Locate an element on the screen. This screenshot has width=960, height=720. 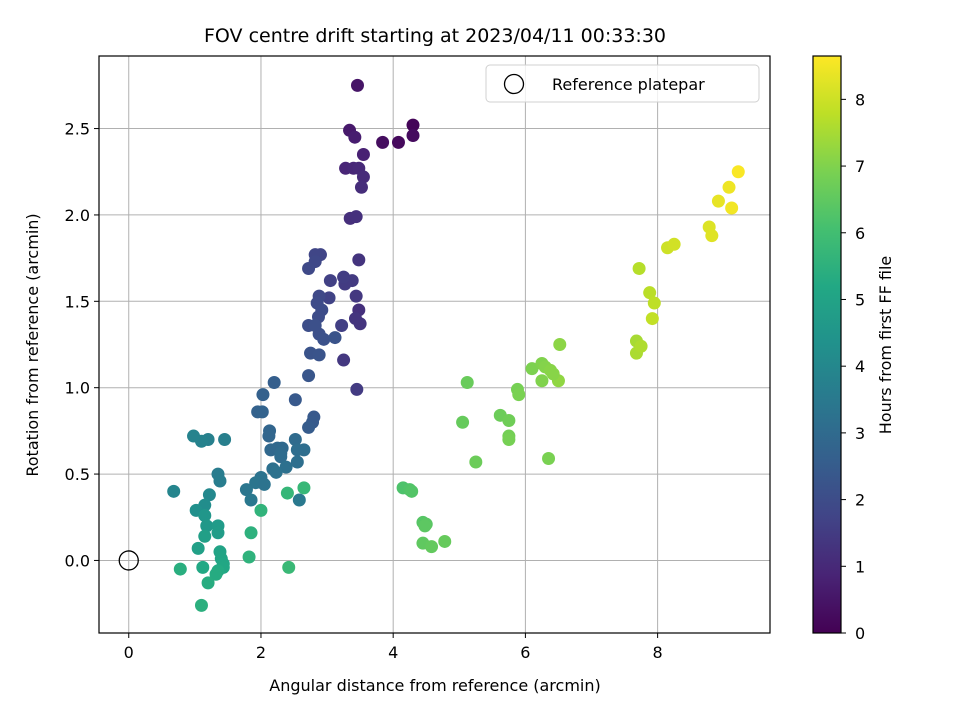
x-axis-ticks: 0 2 4 6 8 is located at coordinates (393, 647).